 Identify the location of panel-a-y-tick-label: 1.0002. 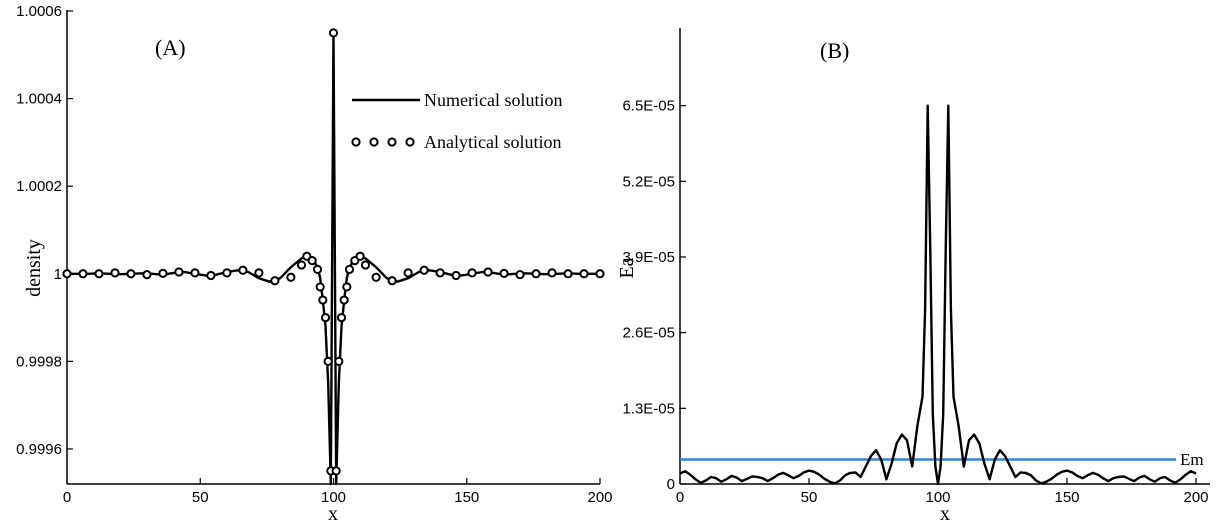
(39, 186).